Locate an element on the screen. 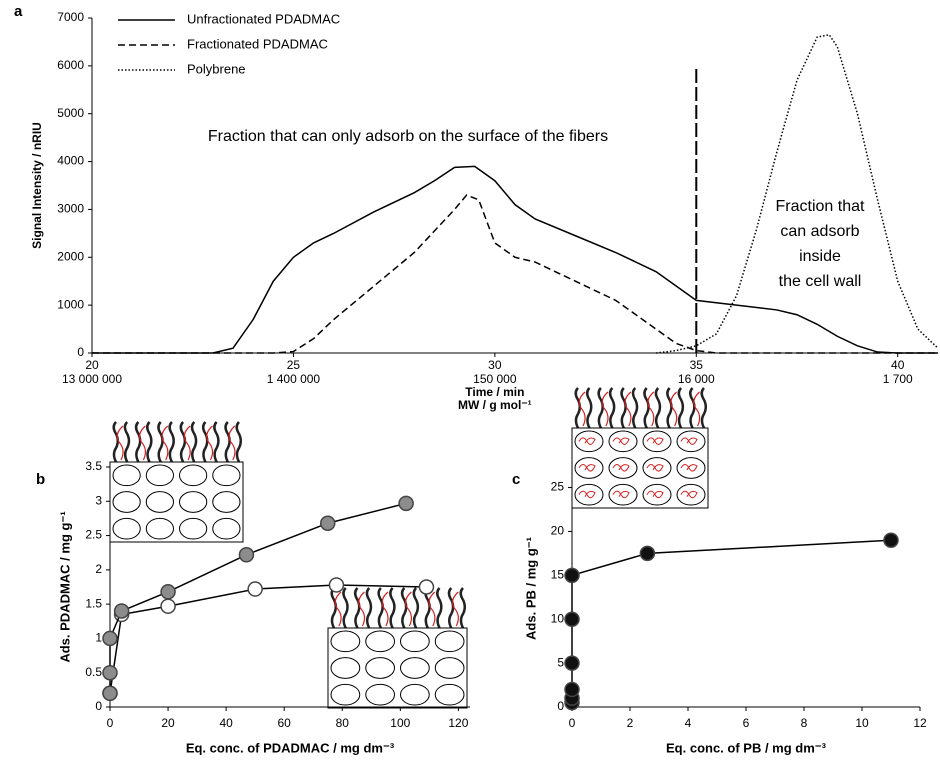 The width and height of the screenshot is (940, 765). x-tick-label: 30 is located at coordinates (495, 365).